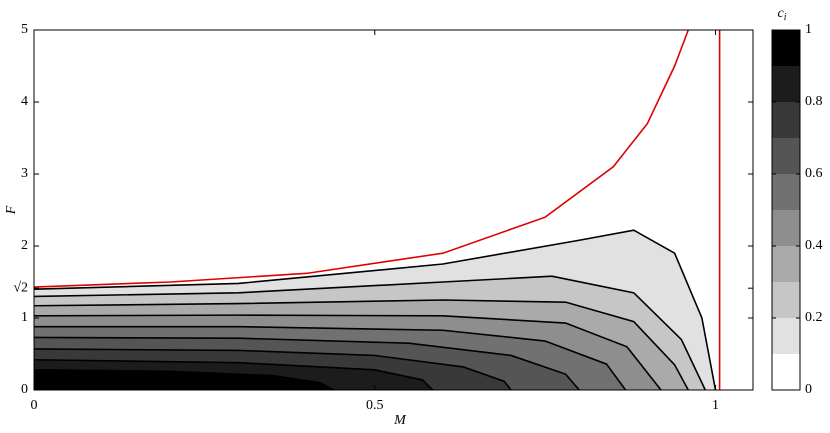 The width and height of the screenshot is (830, 433). Describe the element at coordinates (24, 29) in the screenshot. I see `y-tick-label: 5` at that location.